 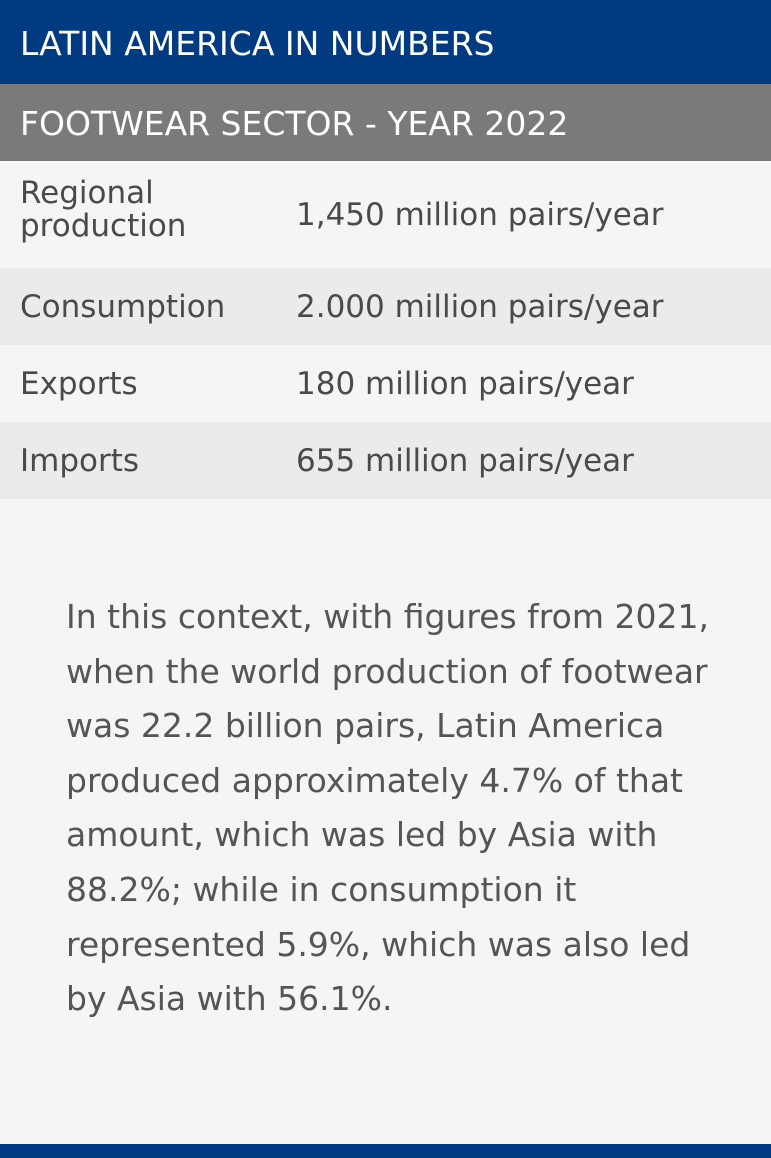 What do you see at coordinates (465, 383) in the screenshot?
I see `value-cell: 180 million pairs/year` at bounding box center [465, 383].